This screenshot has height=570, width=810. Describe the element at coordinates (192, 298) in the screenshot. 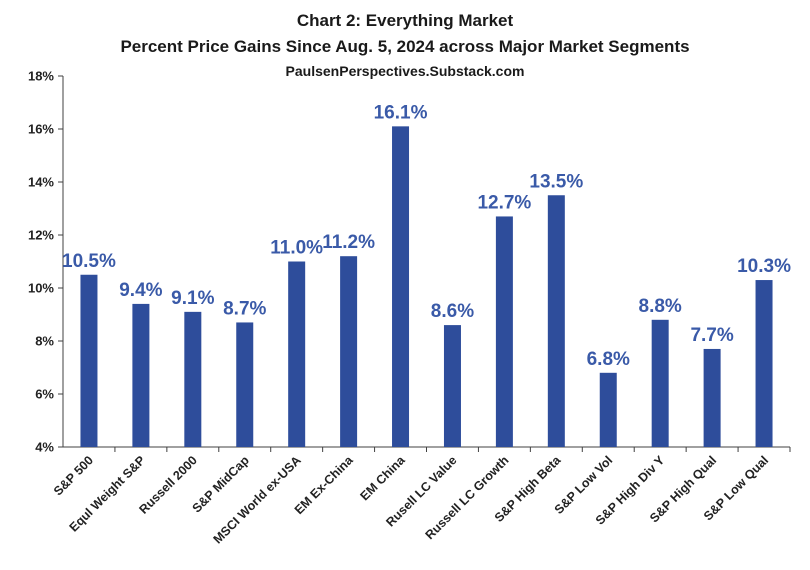

I see `data-label: 9.1%` at that location.